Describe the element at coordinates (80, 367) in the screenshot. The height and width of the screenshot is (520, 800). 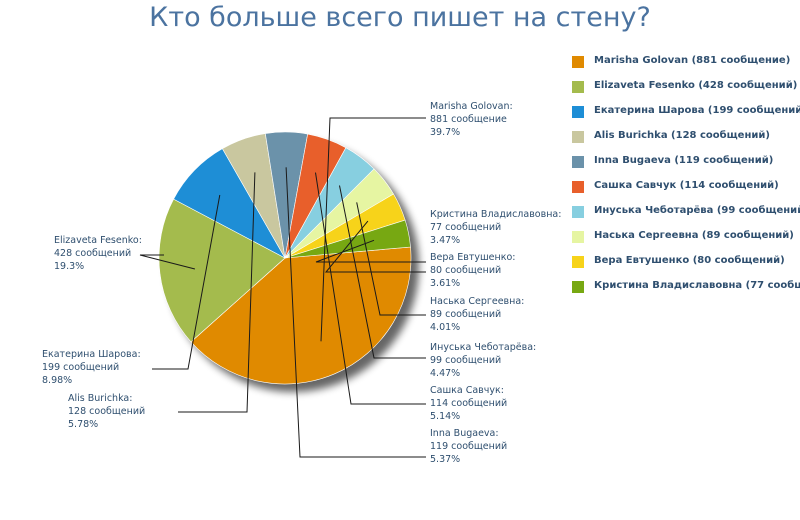
I see `callout-callout-count: 199 сообщений` at that location.